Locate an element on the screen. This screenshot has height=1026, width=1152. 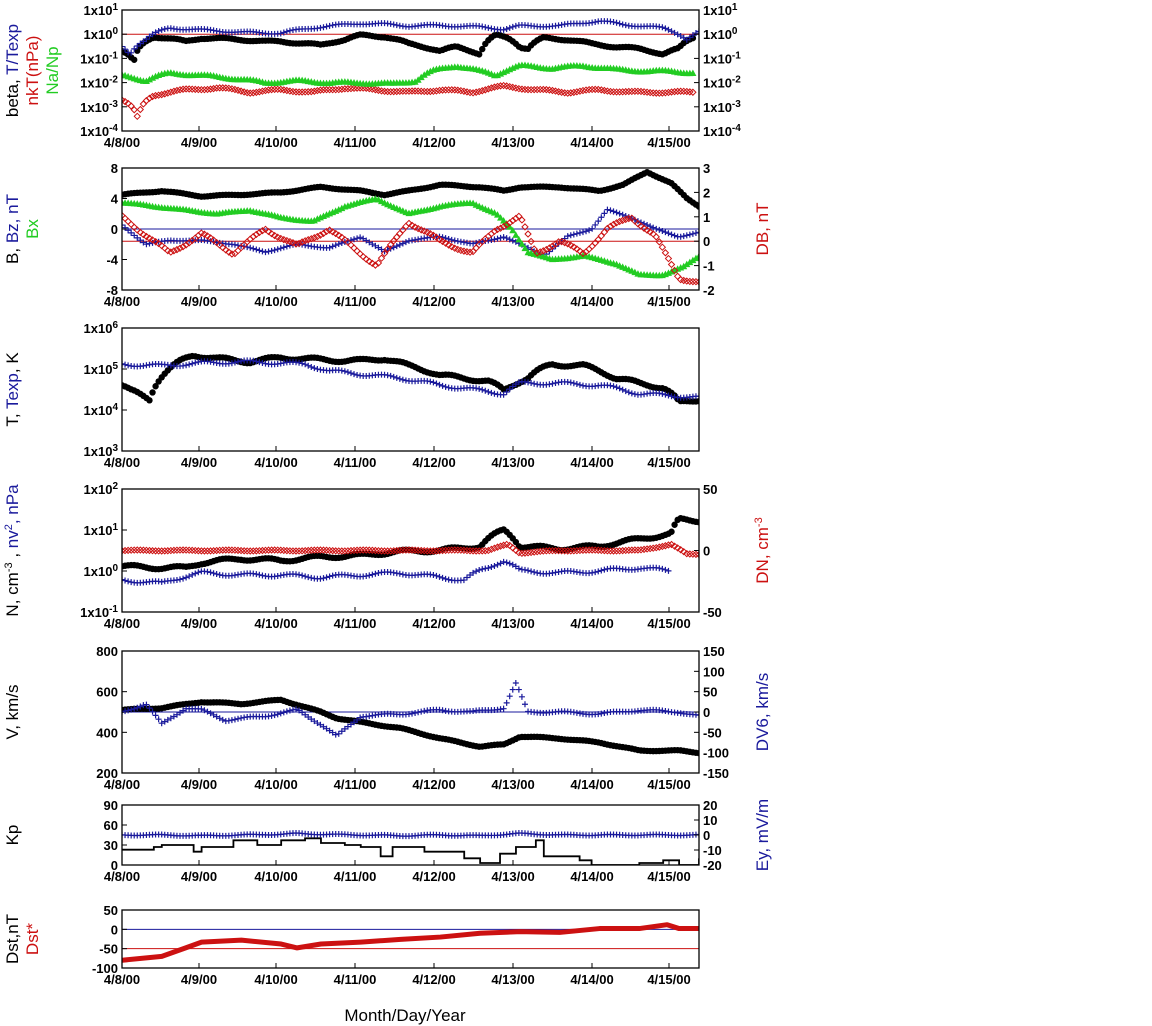
panel-beta-xtick-label-3: 4/11/00 is located at coordinates (355, 142).